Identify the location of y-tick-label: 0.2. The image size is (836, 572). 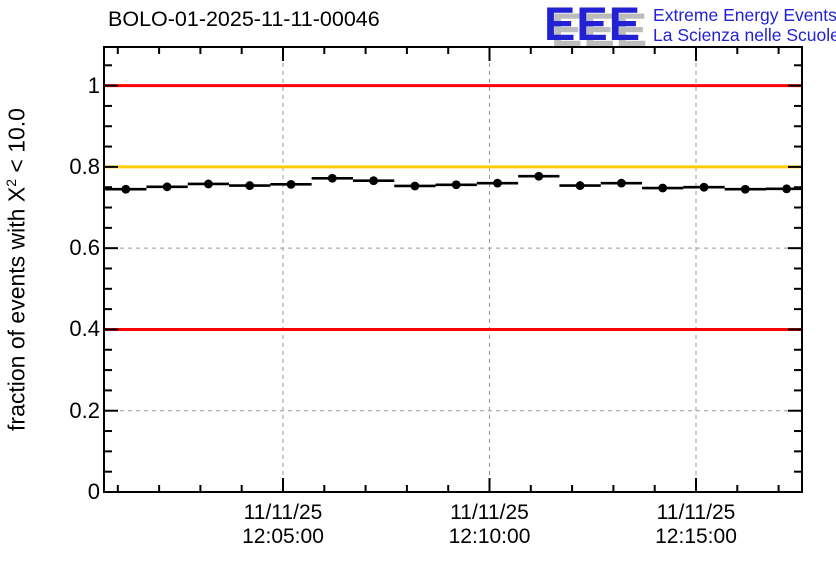
(84, 410).